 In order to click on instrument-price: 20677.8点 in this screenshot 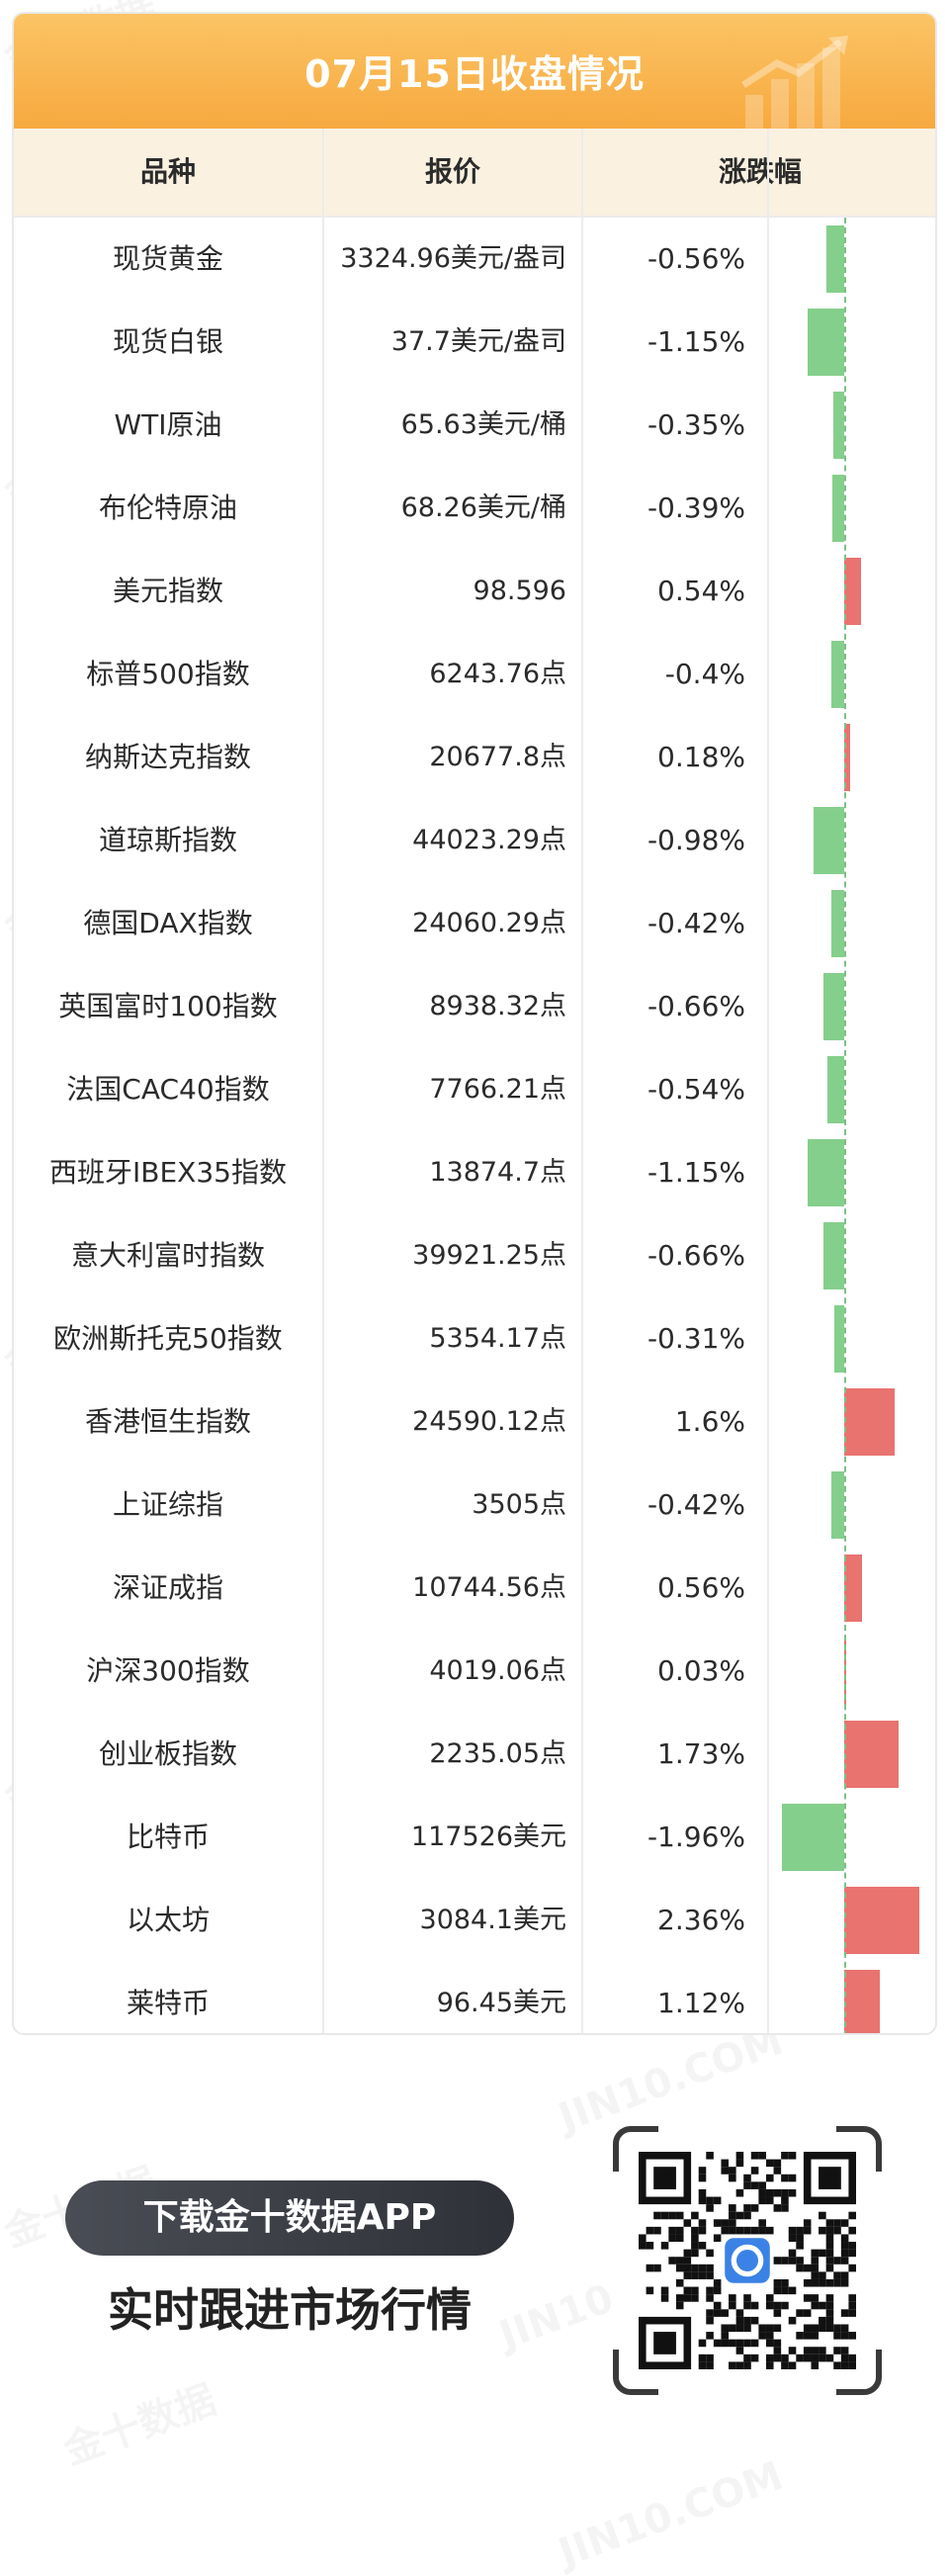, I will do `click(498, 757)`.